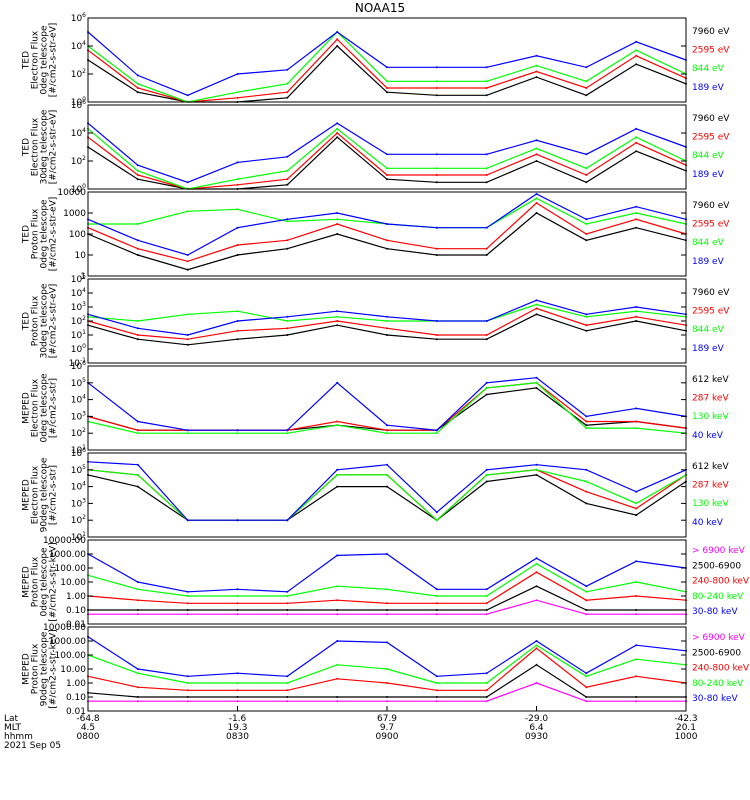  What do you see at coordinates (88, 737) in the screenshot?
I see `x-tick-label: 0800` at bounding box center [88, 737].